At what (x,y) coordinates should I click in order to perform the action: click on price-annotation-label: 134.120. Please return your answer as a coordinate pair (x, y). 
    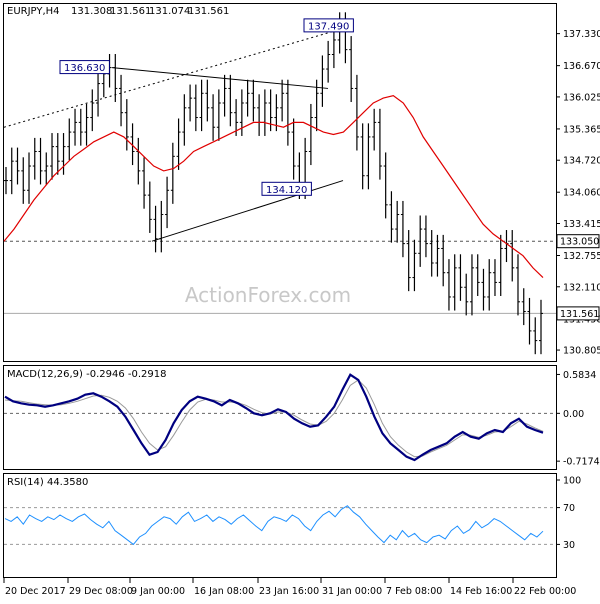
    Looking at the image, I should click on (286, 190).